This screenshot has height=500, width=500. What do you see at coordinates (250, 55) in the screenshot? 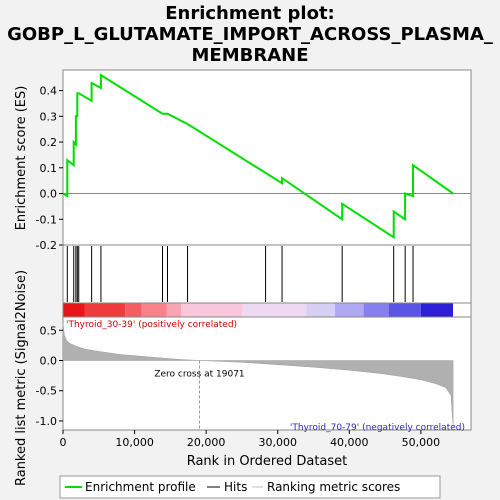
I see `chart-title-line-3: MEMBRANE` at bounding box center [250, 55].